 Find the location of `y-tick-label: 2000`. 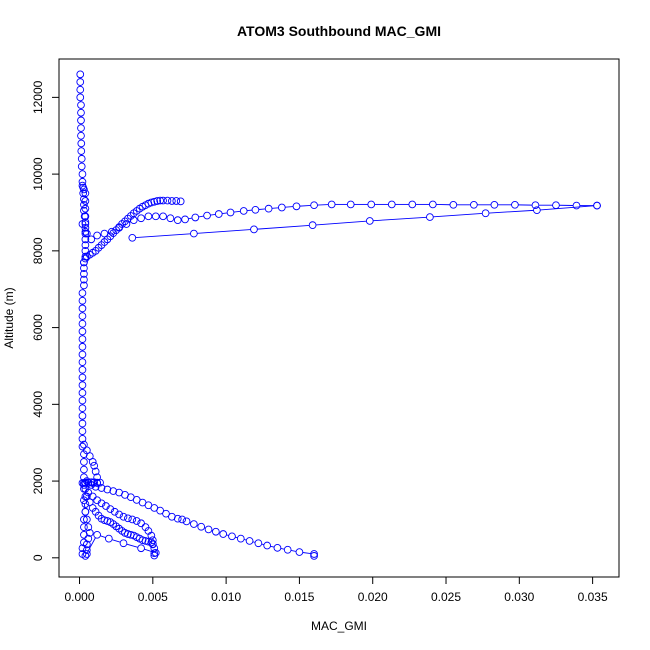

y-tick-label: 2000 is located at coordinates (38, 480).